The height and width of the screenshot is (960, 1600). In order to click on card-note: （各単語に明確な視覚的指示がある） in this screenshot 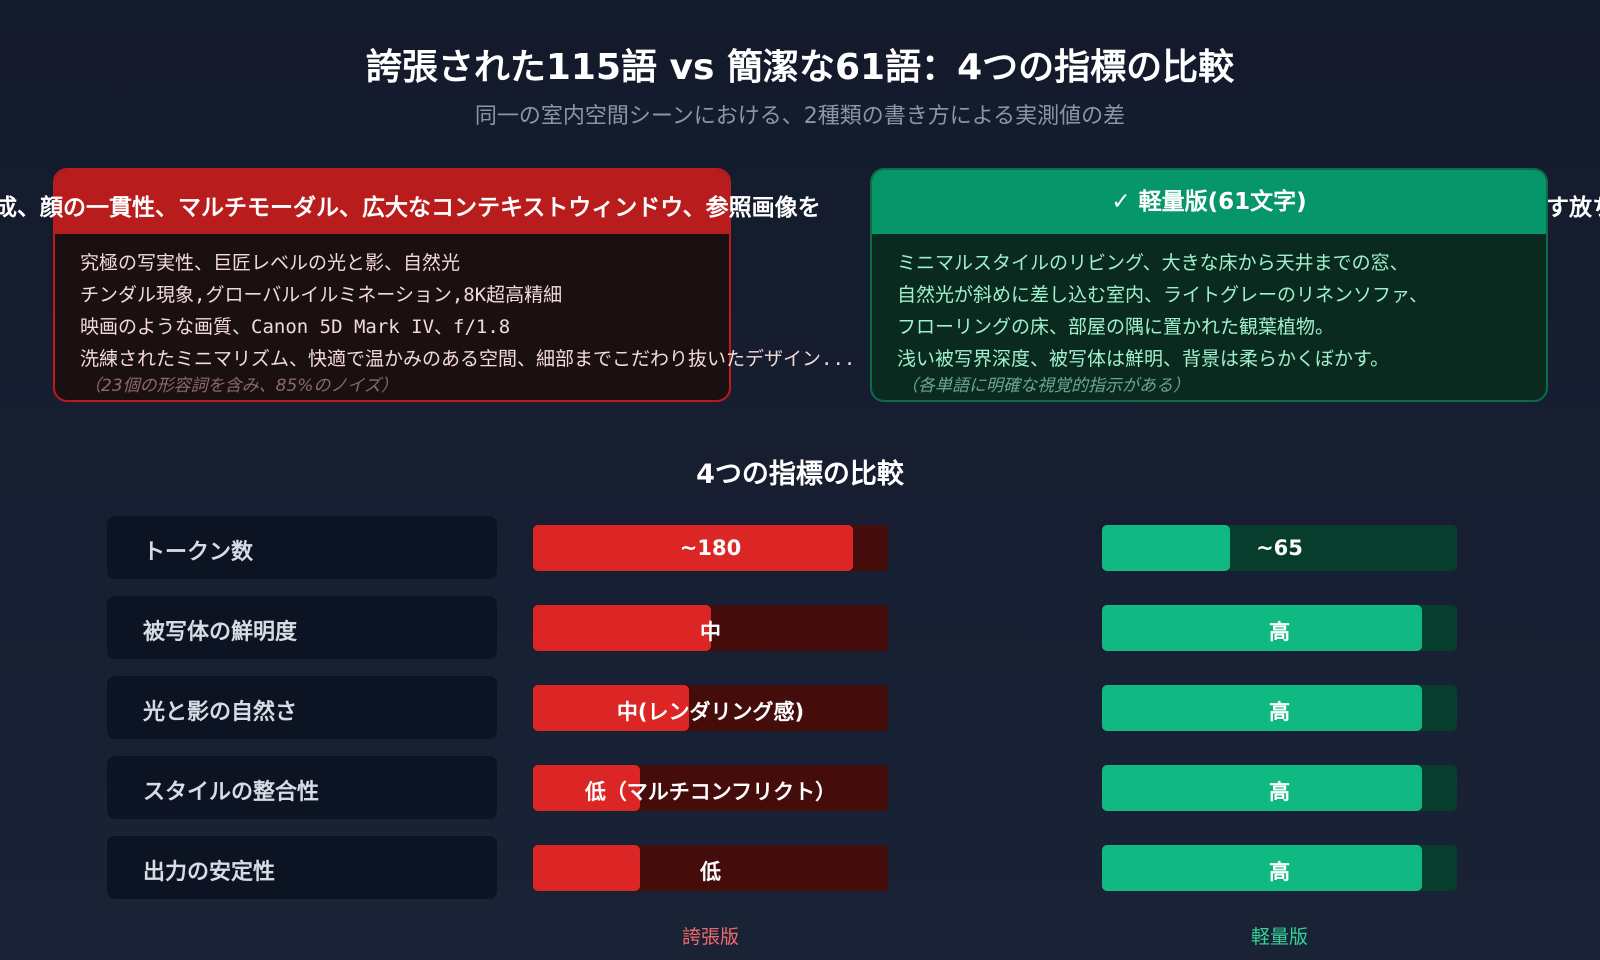, I will do `click(1045, 386)`.